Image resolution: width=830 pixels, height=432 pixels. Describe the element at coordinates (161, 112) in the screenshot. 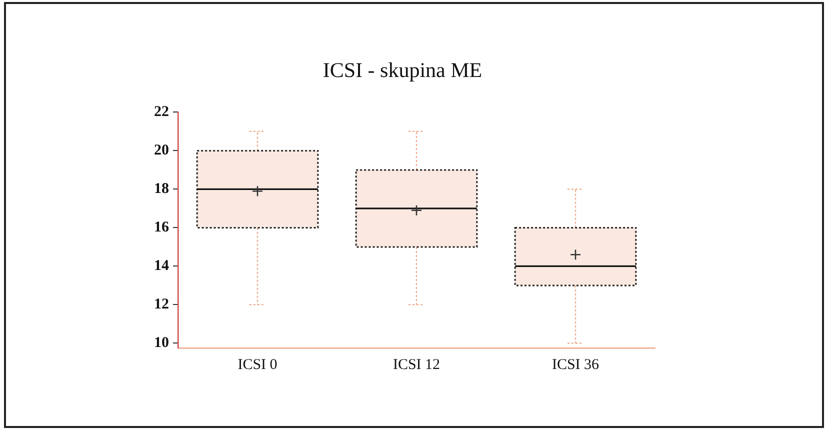

I see `y-tick-label: 22` at that location.